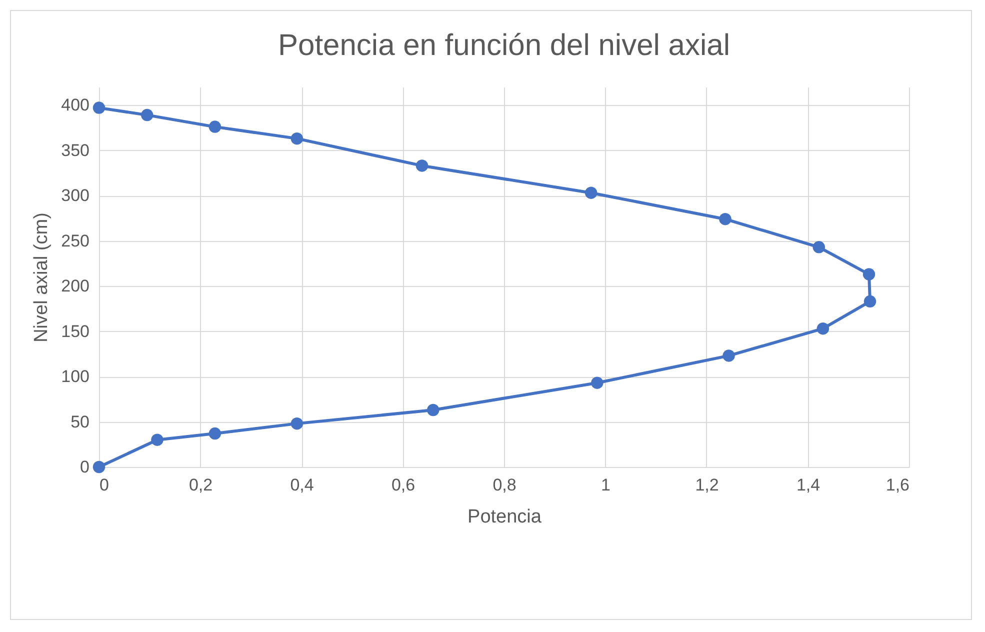 The height and width of the screenshot is (632, 985). I want to click on x-tick-label: 0,6, so click(403, 485).